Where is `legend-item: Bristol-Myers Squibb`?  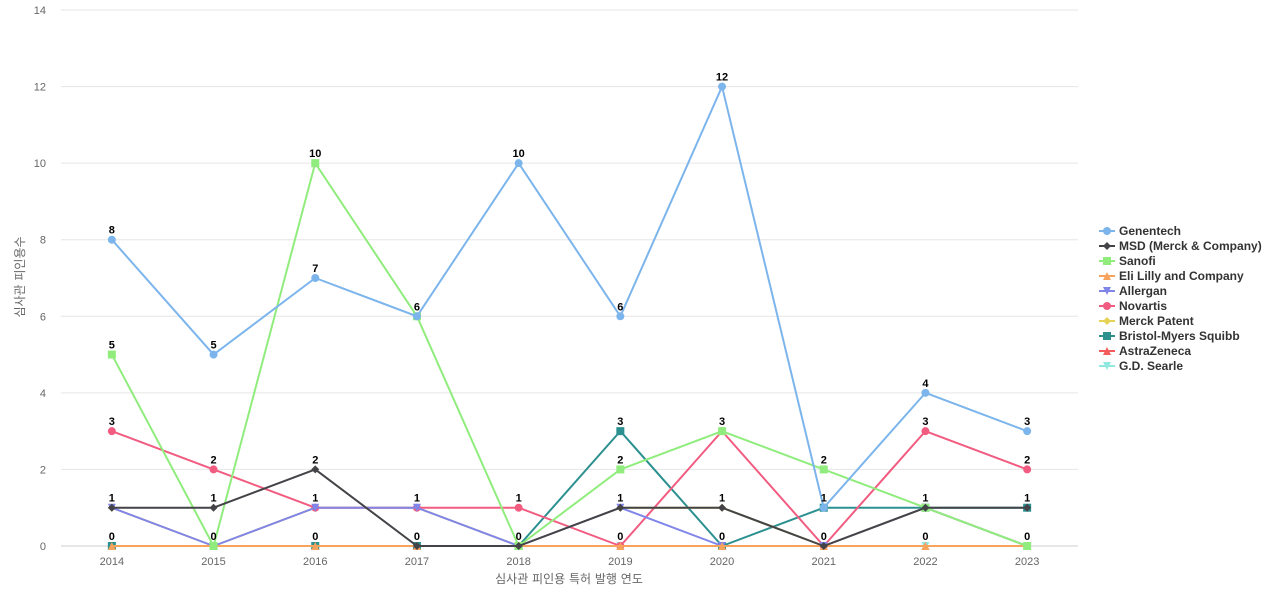 legend-item: Bristol-Myers Squibb is located at coordinates (1169, 336).